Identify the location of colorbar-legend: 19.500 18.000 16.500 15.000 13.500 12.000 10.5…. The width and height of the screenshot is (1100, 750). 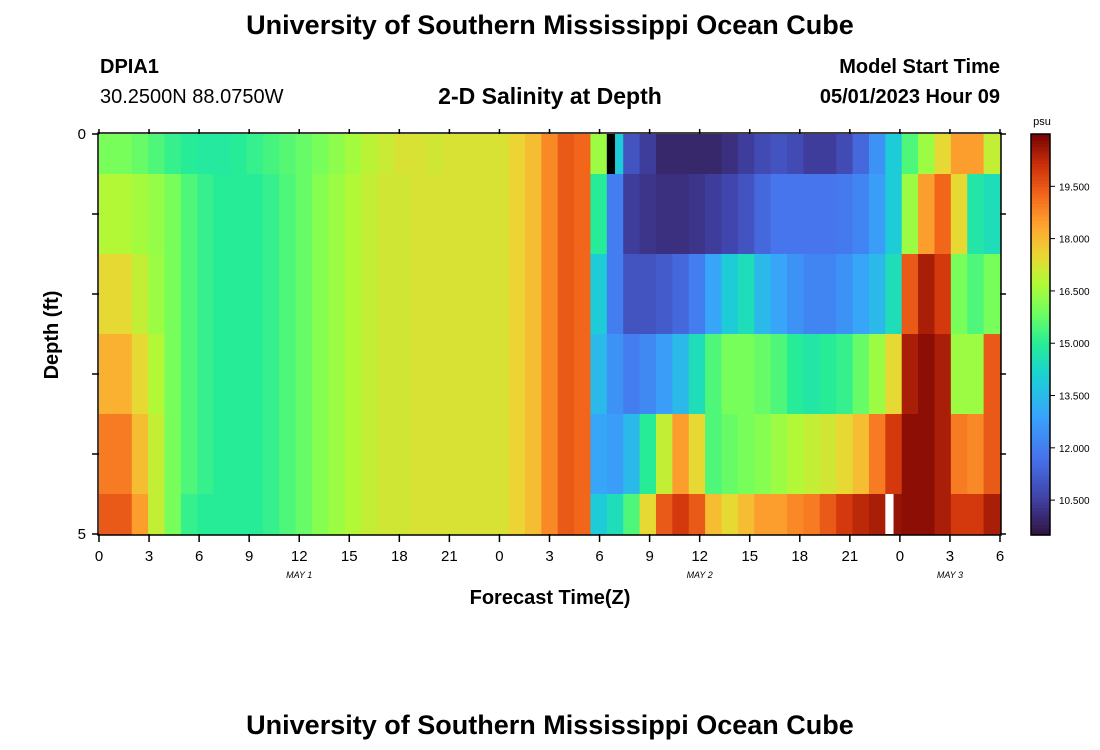
(1060, 334).